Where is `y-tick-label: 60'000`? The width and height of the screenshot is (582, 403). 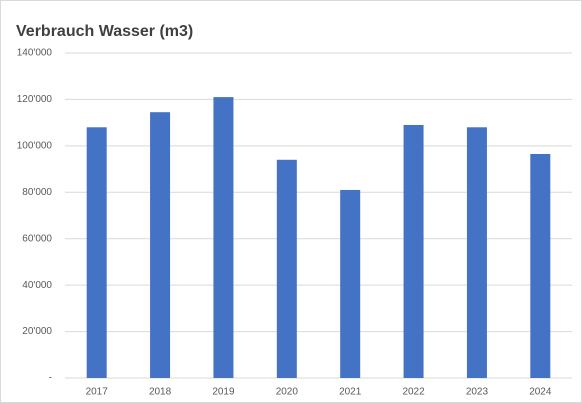 y-tick-label: 60'000 is located at coordinates (37, 238).